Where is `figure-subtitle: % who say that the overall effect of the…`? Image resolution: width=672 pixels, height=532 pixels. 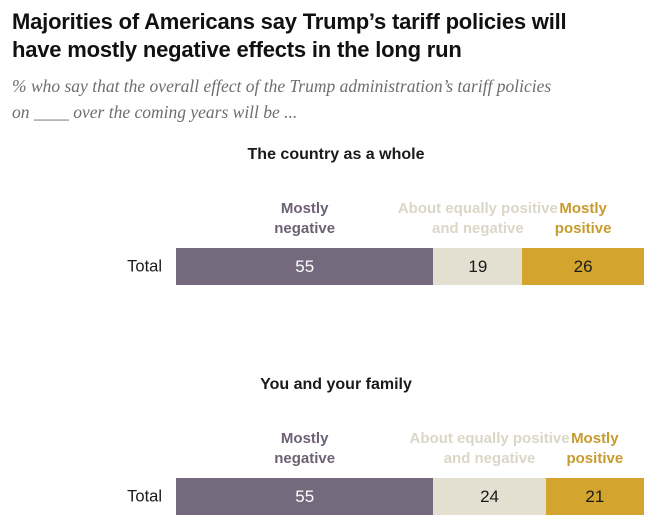
figure-subtitle: % who say that the overall effect of the… is located at coordinates (336, 99).